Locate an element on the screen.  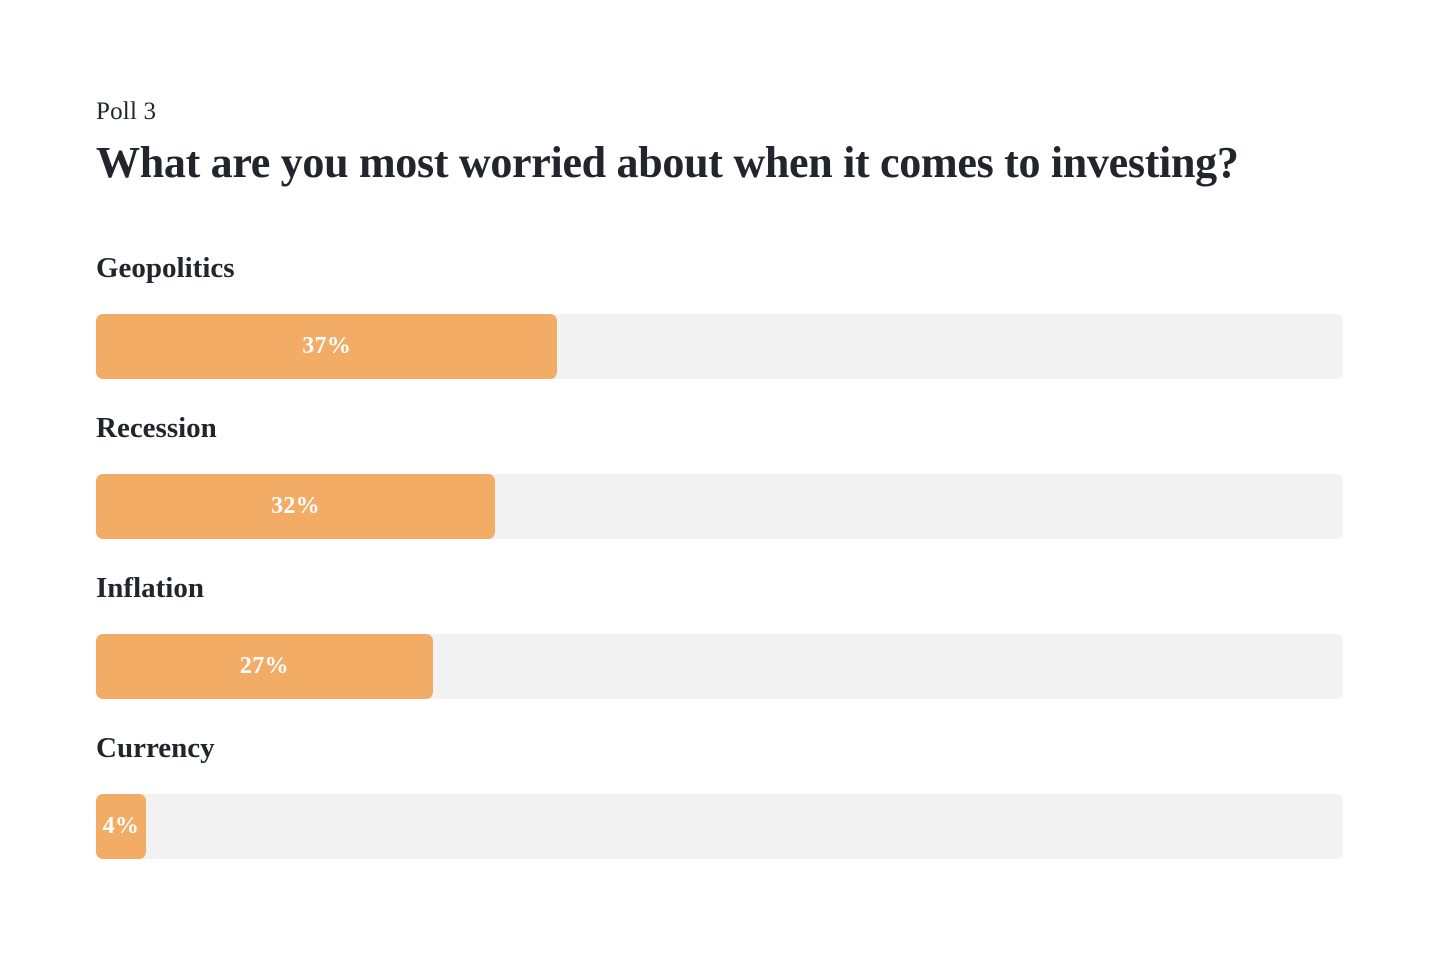
bar-track: 4% is located at coordinates (719, 826).